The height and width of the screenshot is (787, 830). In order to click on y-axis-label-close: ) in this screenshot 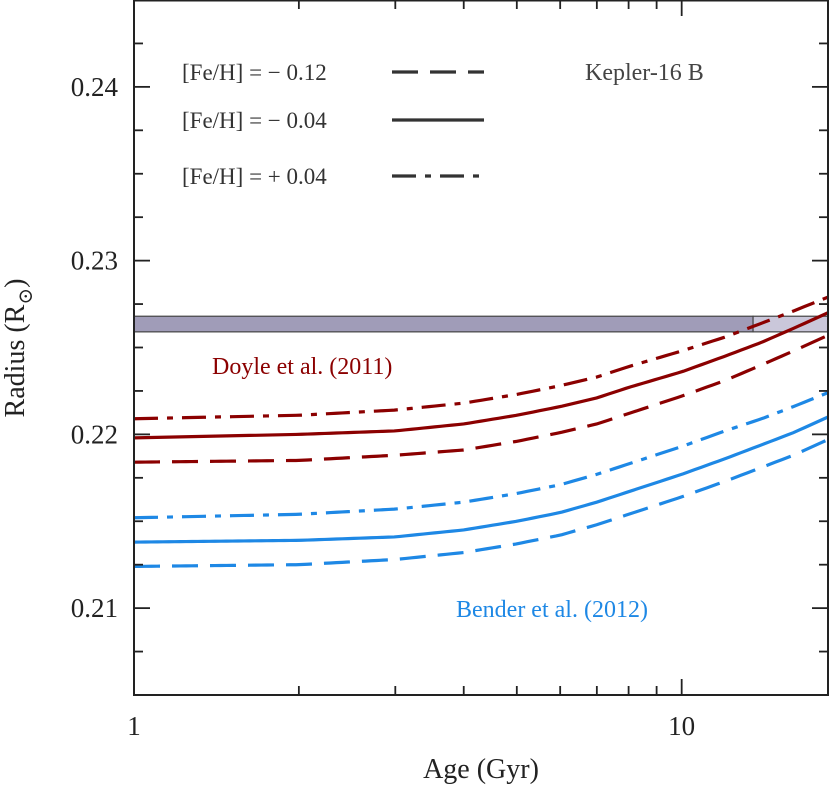, I will do `click(15, 283)`.